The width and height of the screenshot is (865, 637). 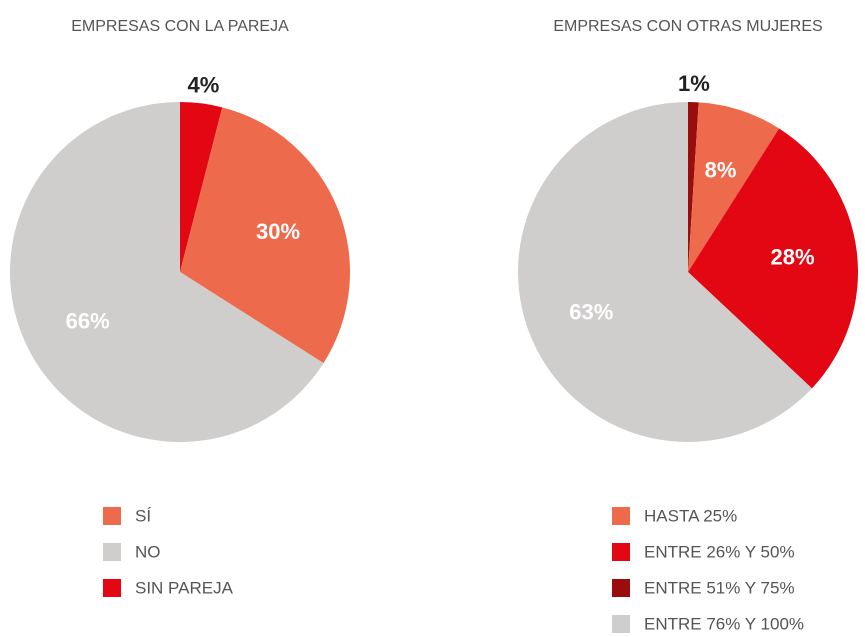 I want to click on legend-label: SÍ, so click(x=143, y=515).